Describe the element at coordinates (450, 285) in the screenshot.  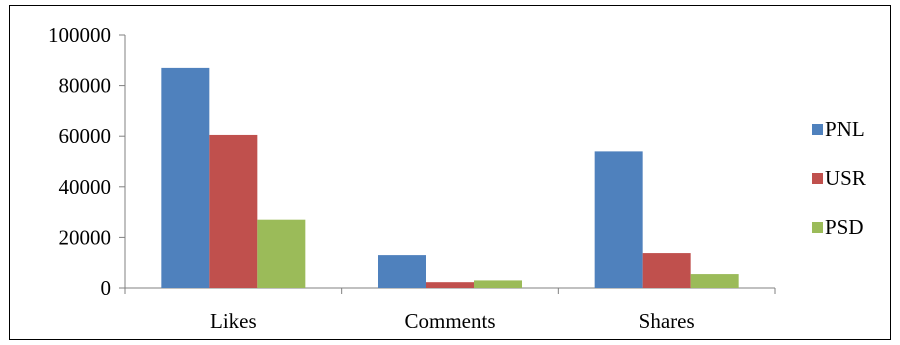
I see `bar-usr-comments` at that location.